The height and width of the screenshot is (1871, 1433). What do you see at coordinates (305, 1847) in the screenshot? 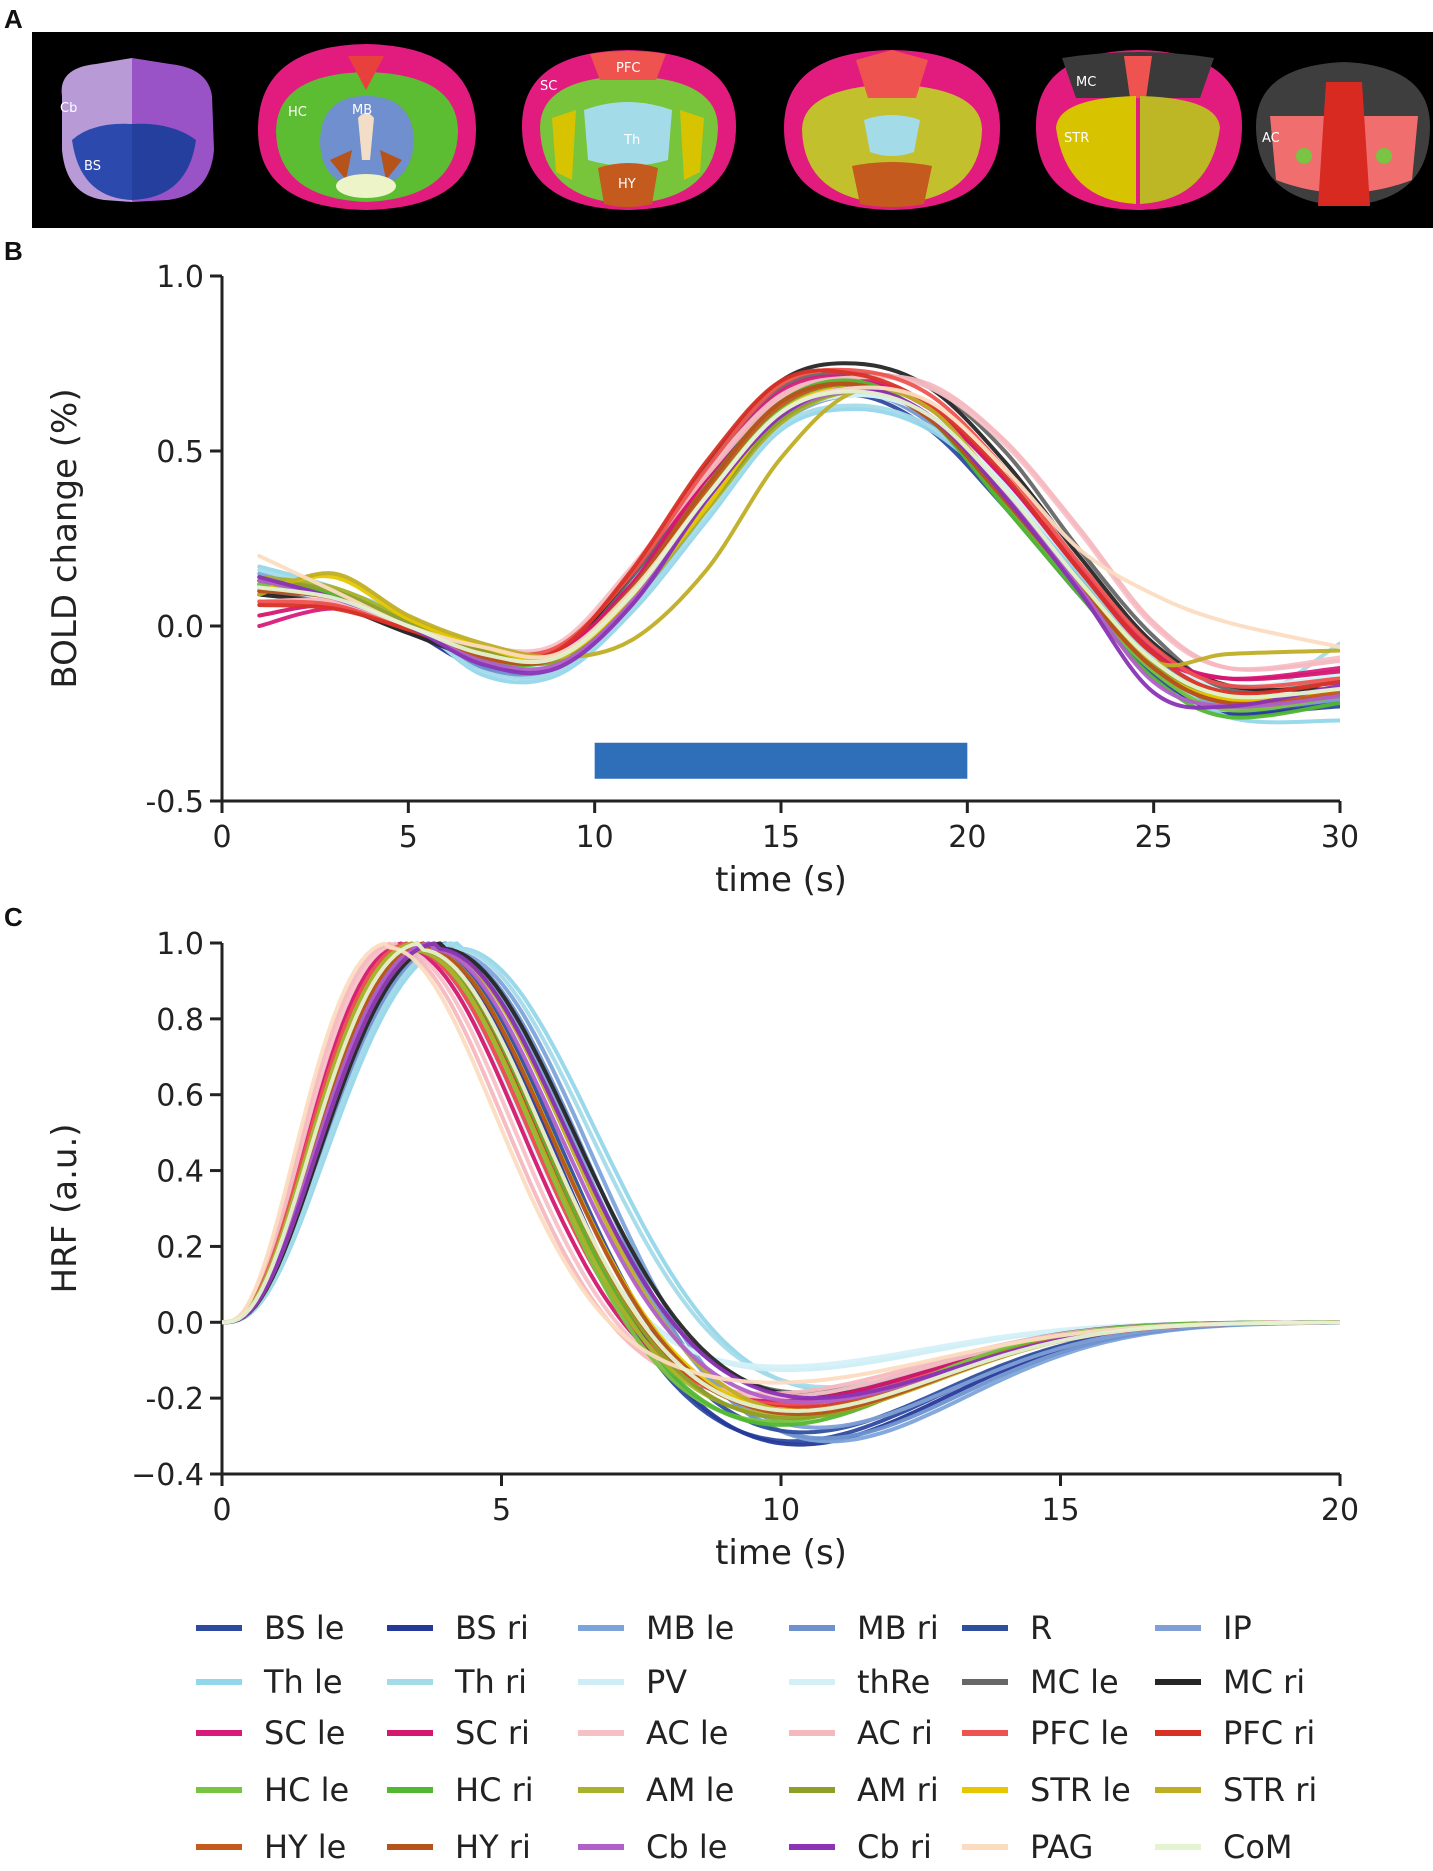
I see `legend-label: HY le` at bounding box center [305, 1847].